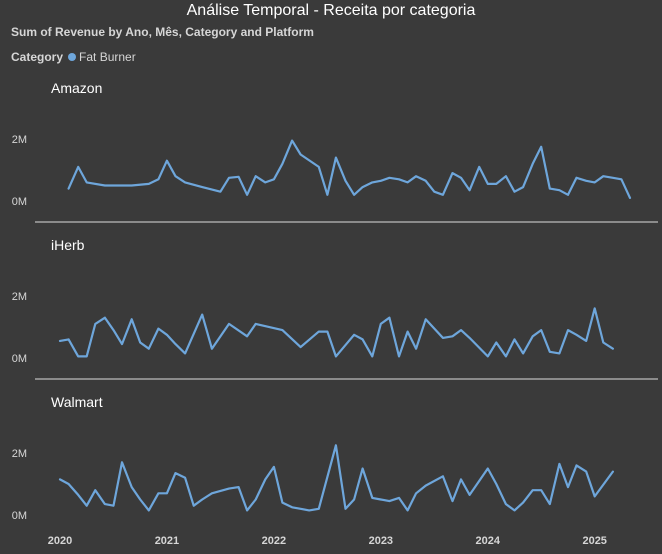  I want to click on panel-label-amazon: Amazon, so click(76, 88).